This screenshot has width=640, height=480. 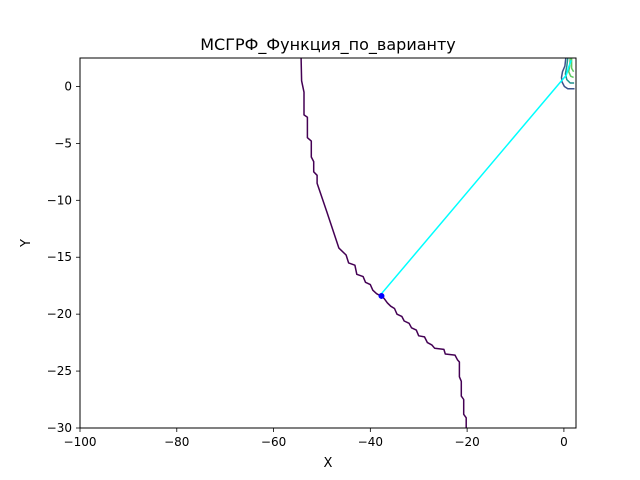 I want to click on start-point-marker, so click(x=381, y=295).